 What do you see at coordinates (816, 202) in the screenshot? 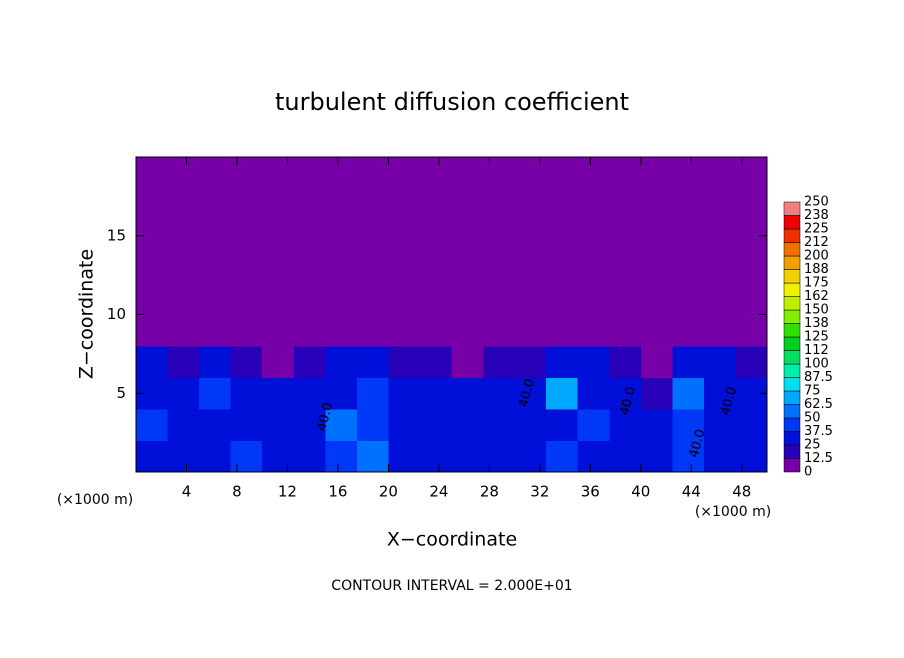
I see `colorbar-label: 250` at bounding box center [816, 202].